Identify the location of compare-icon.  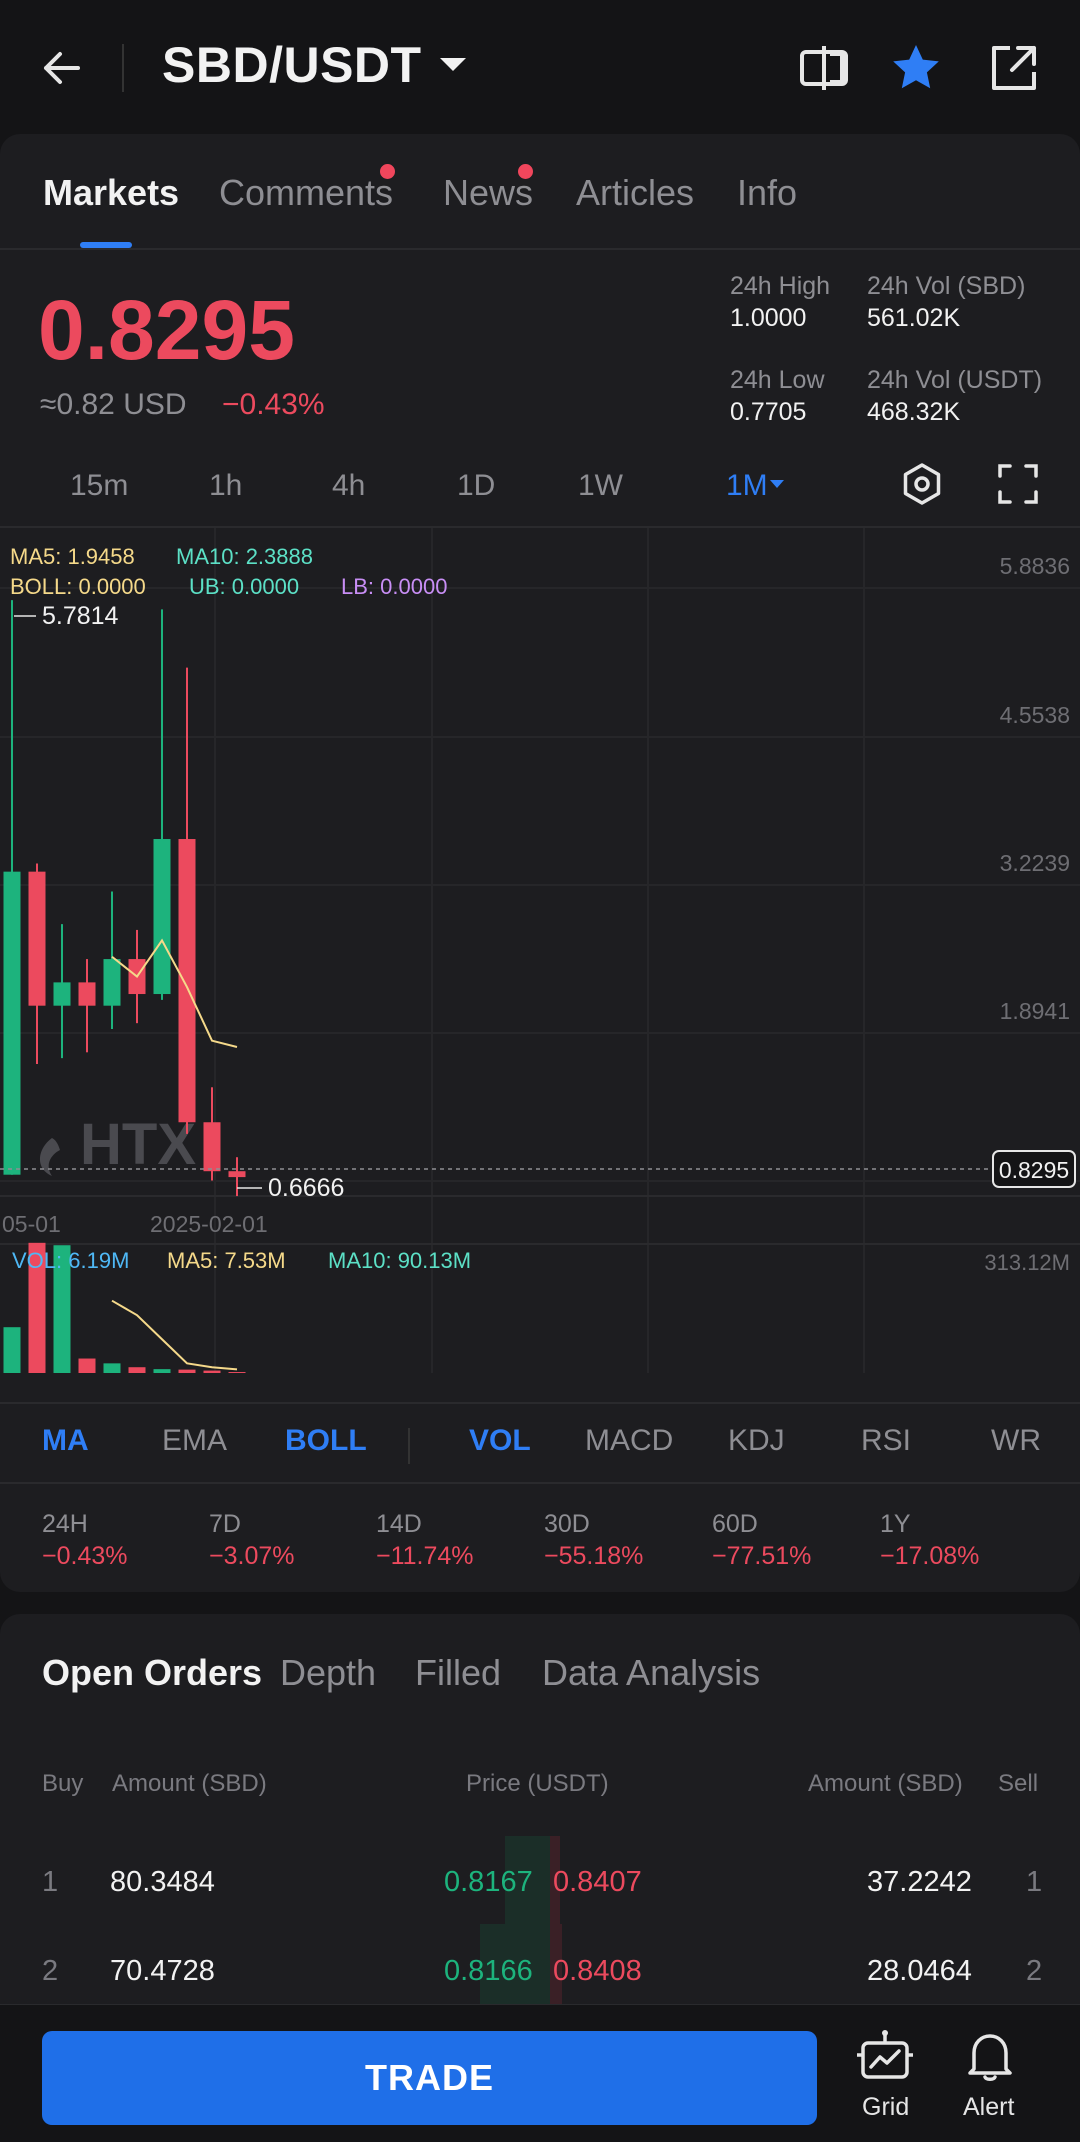
(824, 68).